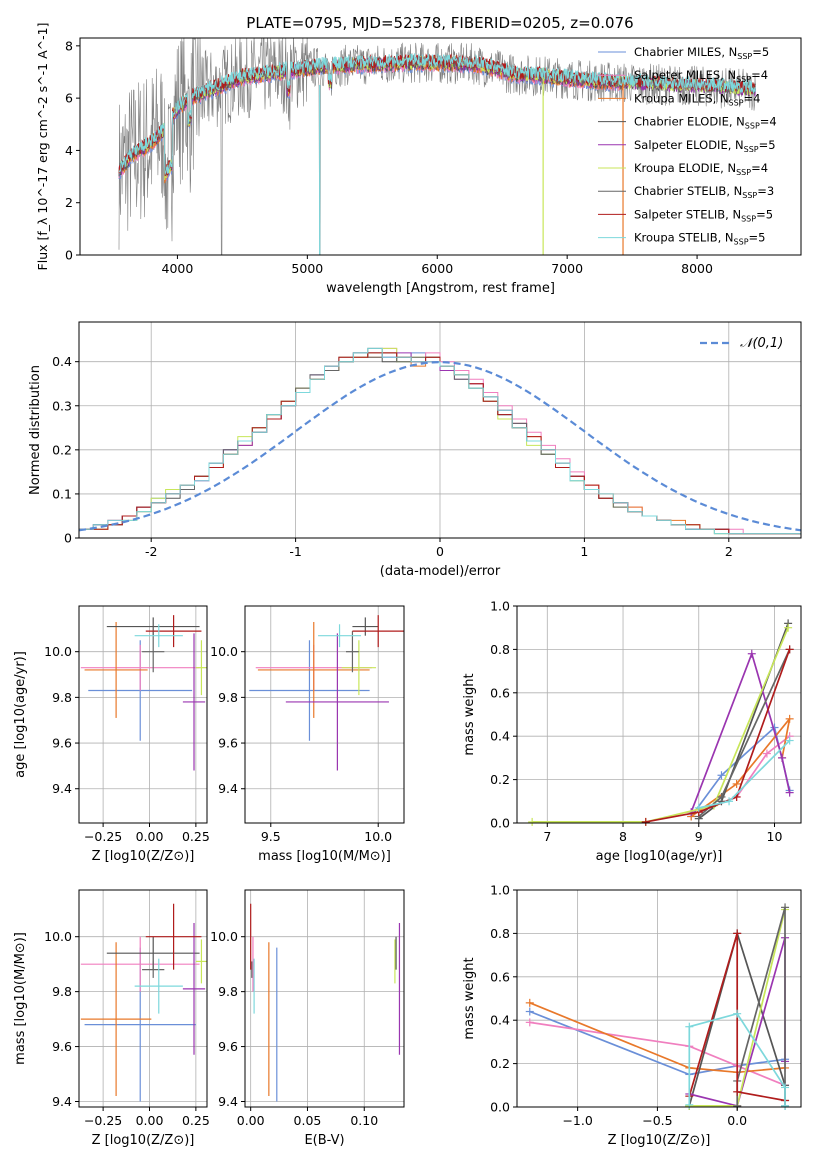 The width and height of the screenshot is (819, 1170). Describe the element at coordinates (440, 288) in the screenshot. I see `x-axis-label: wavelength [Angstrom, rest frame]` at that location.